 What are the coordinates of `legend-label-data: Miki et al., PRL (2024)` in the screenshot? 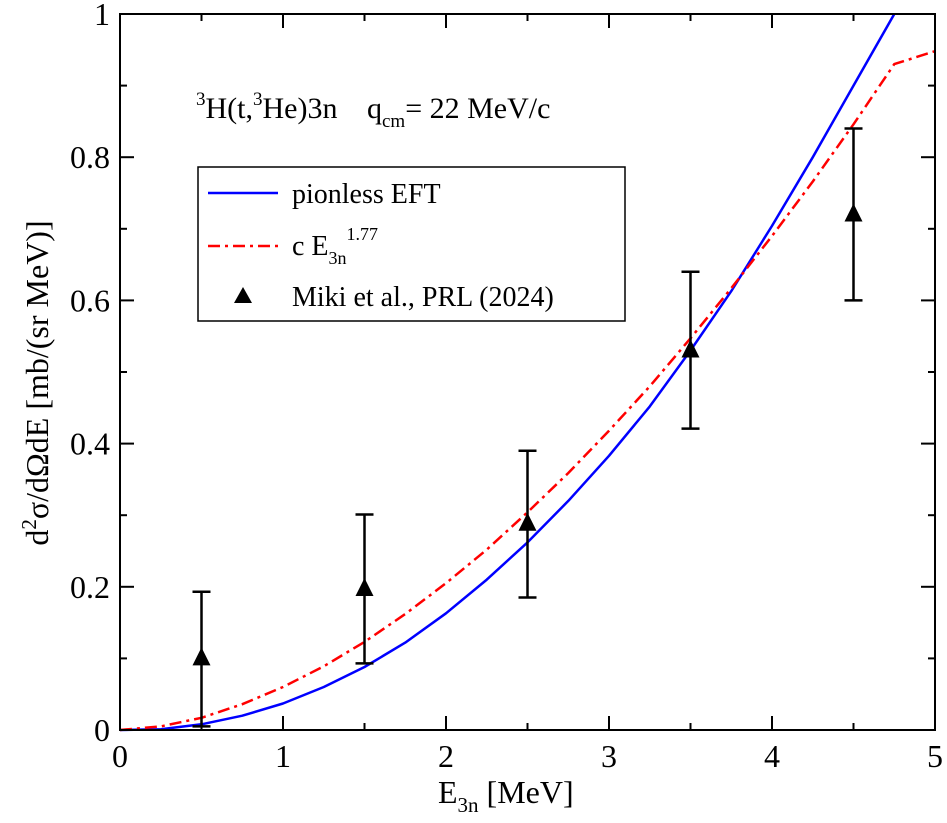 It's located at (423, 297).